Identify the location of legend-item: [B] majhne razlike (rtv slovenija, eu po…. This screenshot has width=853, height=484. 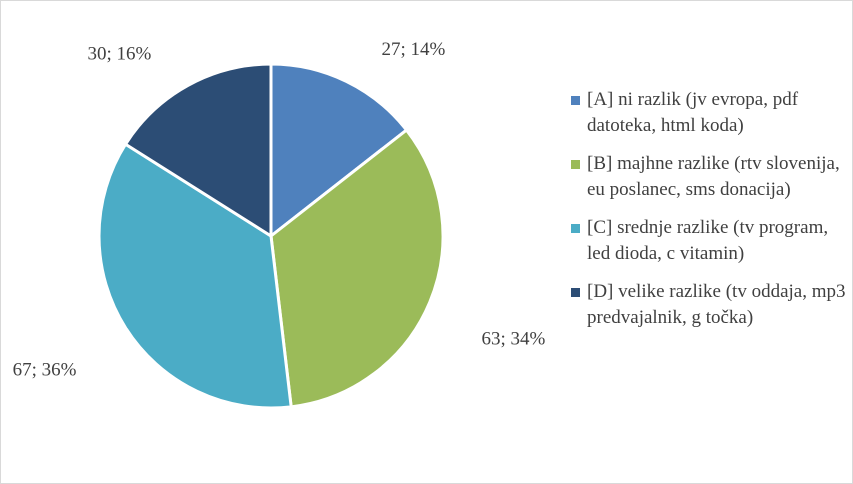
(707, 177).